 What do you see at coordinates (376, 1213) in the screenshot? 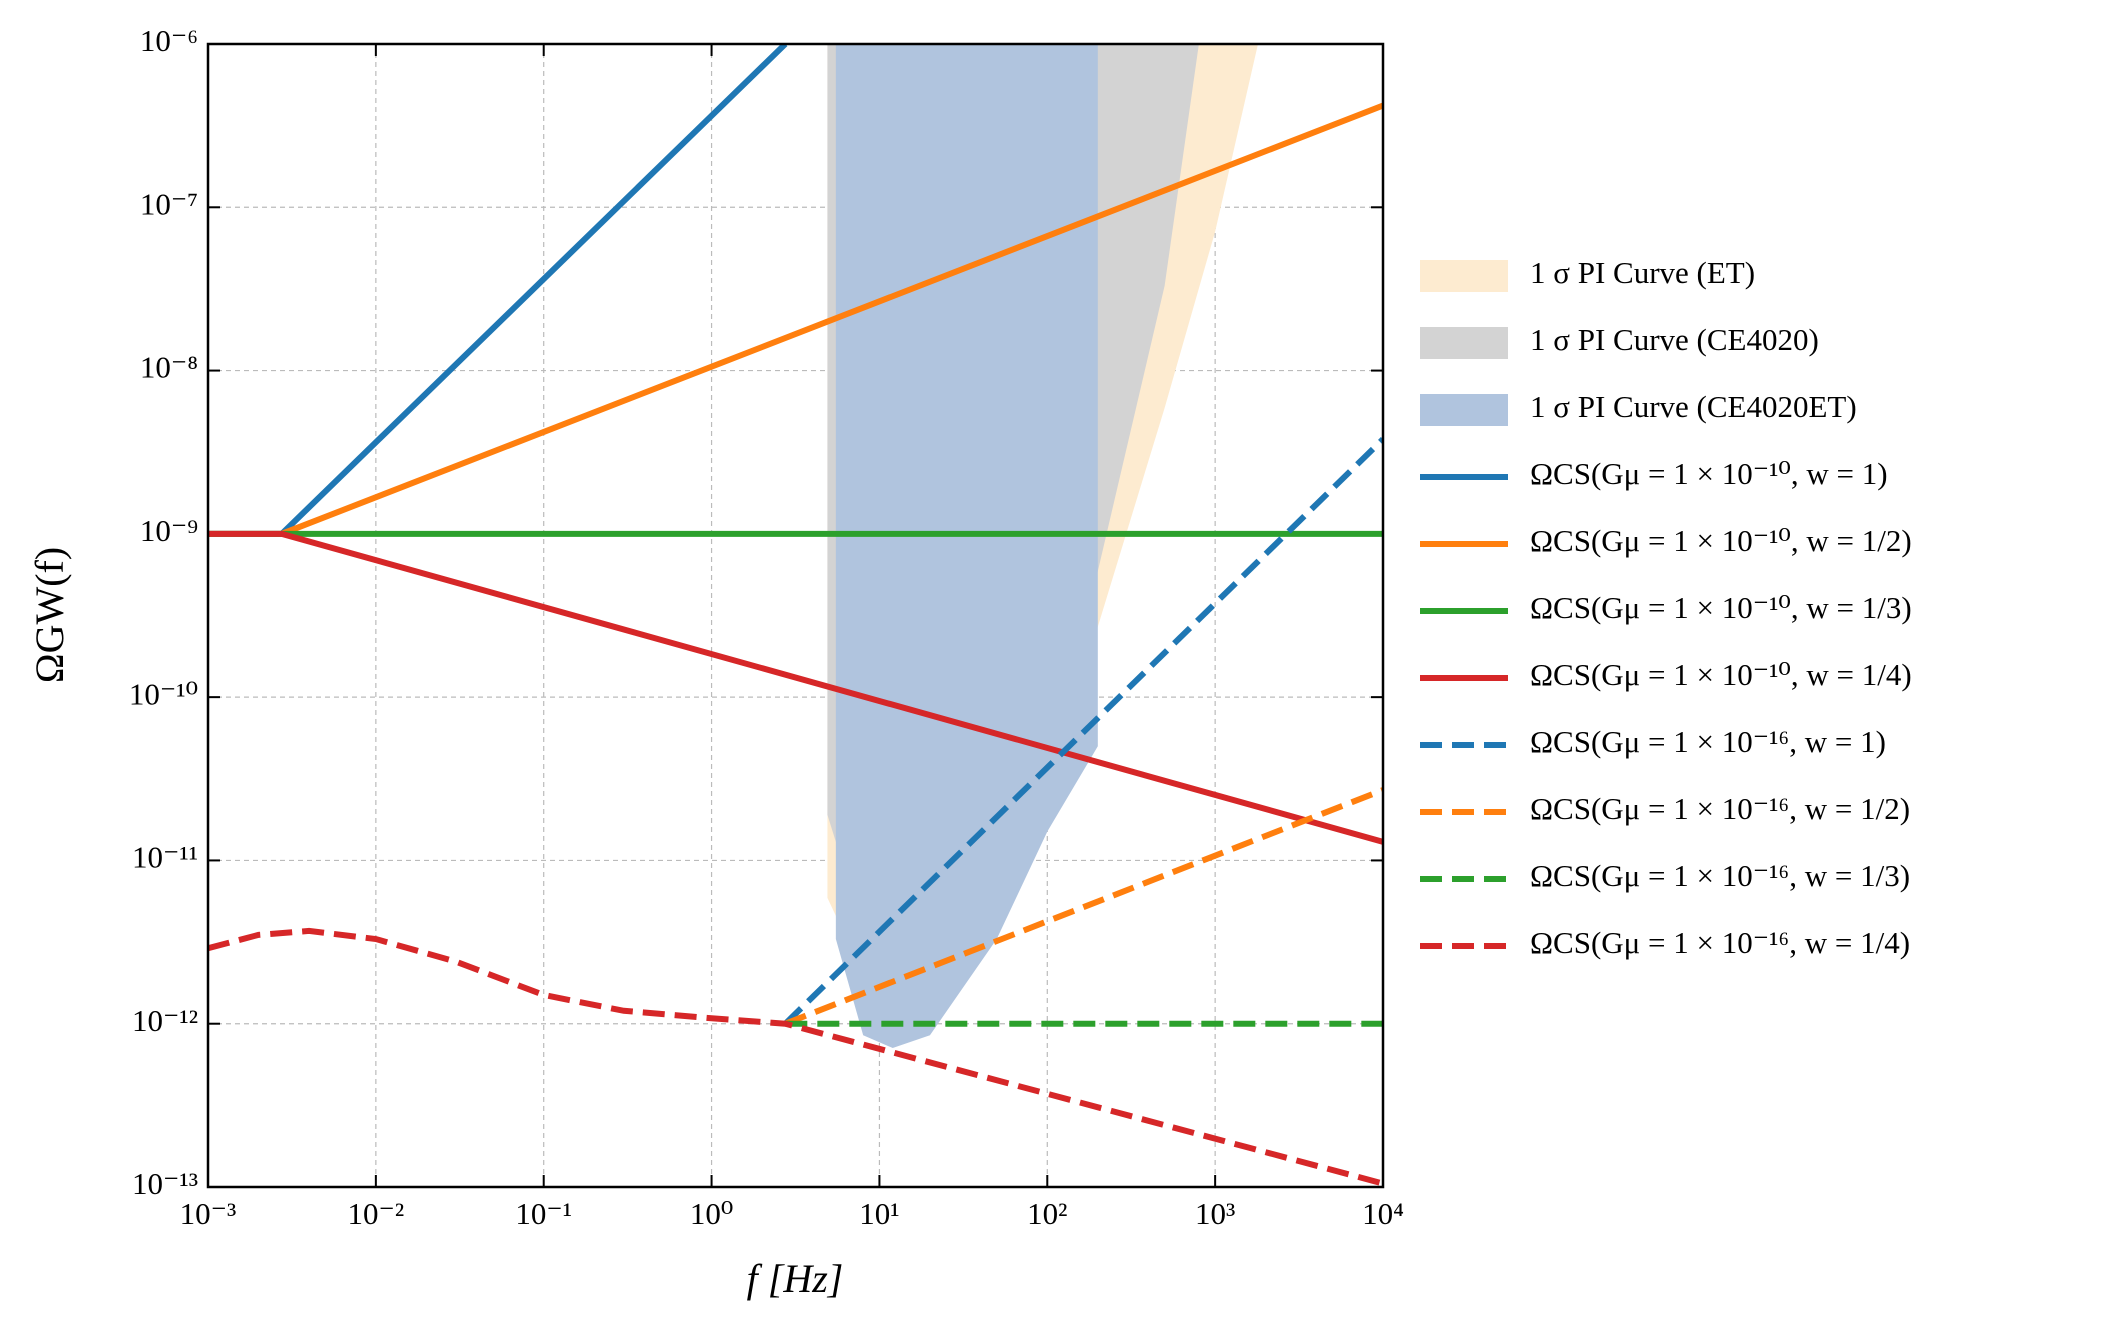
I see `x-tick-label: 10⁻²` at bounding box center [376, 1213].